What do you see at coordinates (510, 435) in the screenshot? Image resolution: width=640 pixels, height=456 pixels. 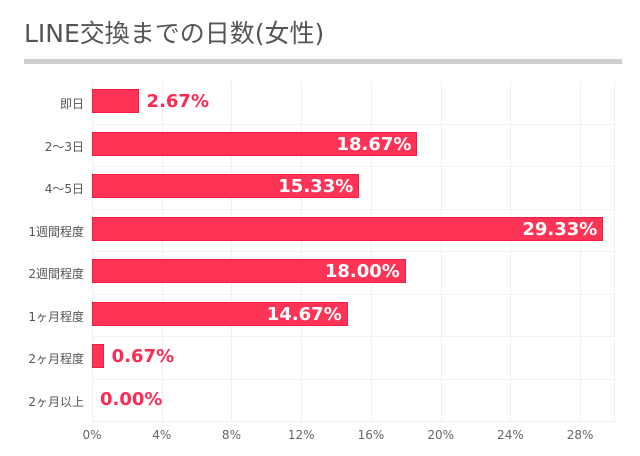 I see `x-tick-label: 24%` at bounding box center [510, 435].